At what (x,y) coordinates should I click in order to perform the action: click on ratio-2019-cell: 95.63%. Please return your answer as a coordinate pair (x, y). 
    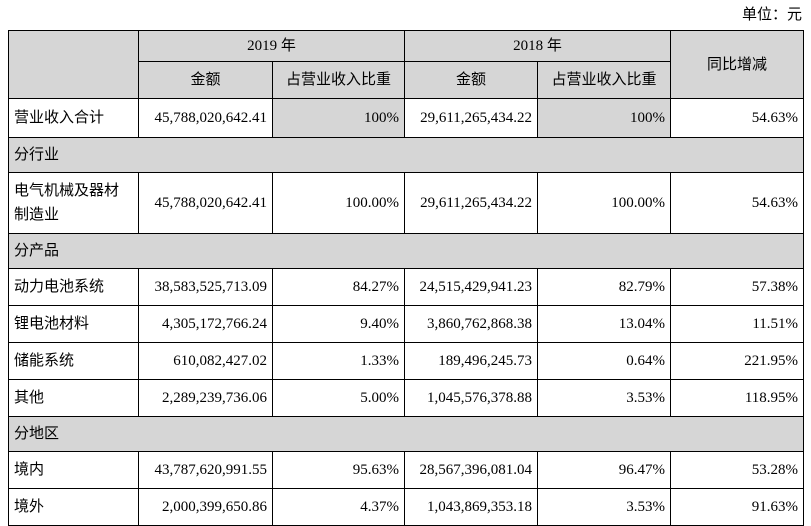
    Looking at the image, I should click on (338, 470).